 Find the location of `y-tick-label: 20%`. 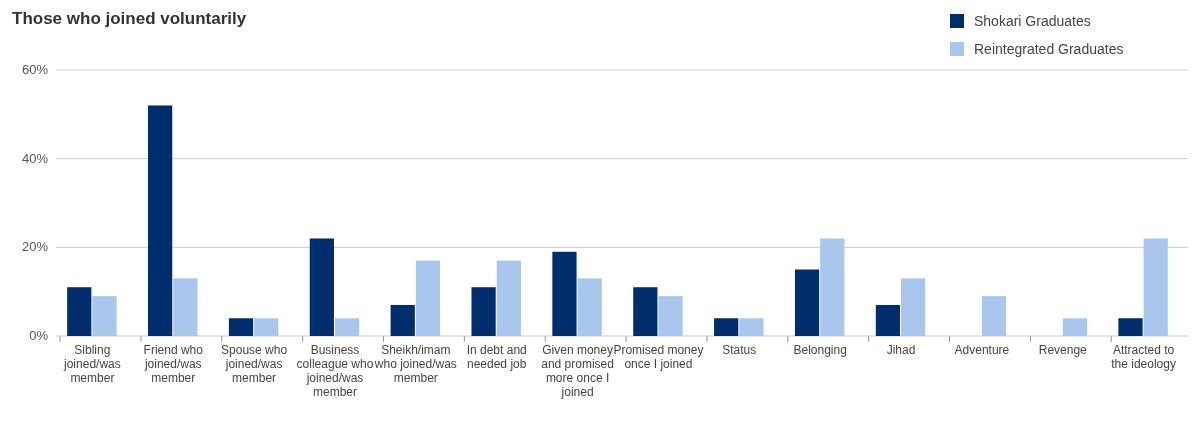

y-tick-label: 20% is located at coordinates (35, 247).